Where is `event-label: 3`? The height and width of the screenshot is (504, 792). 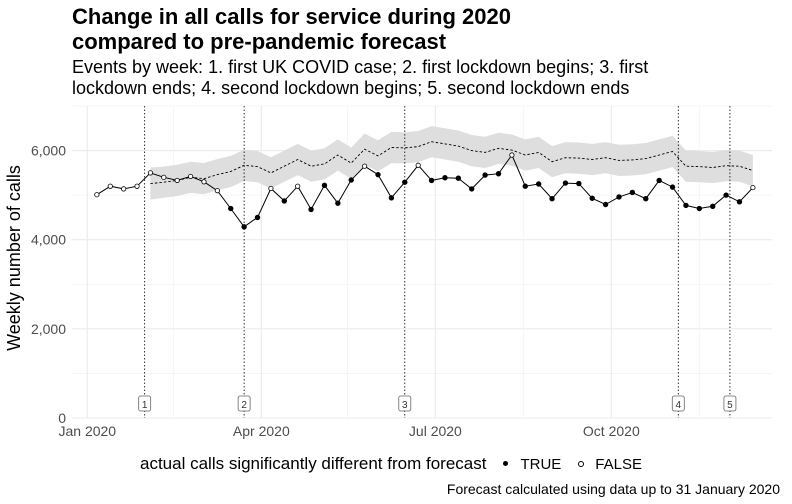 event-label: 3 is located at coordinates (405, 405).